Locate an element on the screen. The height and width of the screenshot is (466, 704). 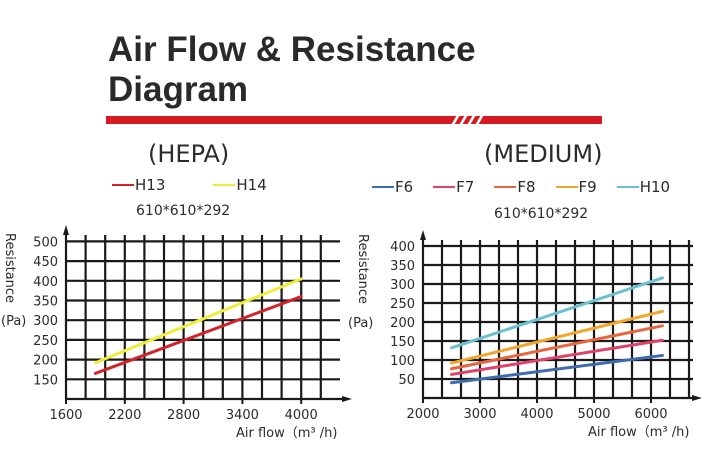
x-tick-label: 2800 is located at coordinates (183, 415).